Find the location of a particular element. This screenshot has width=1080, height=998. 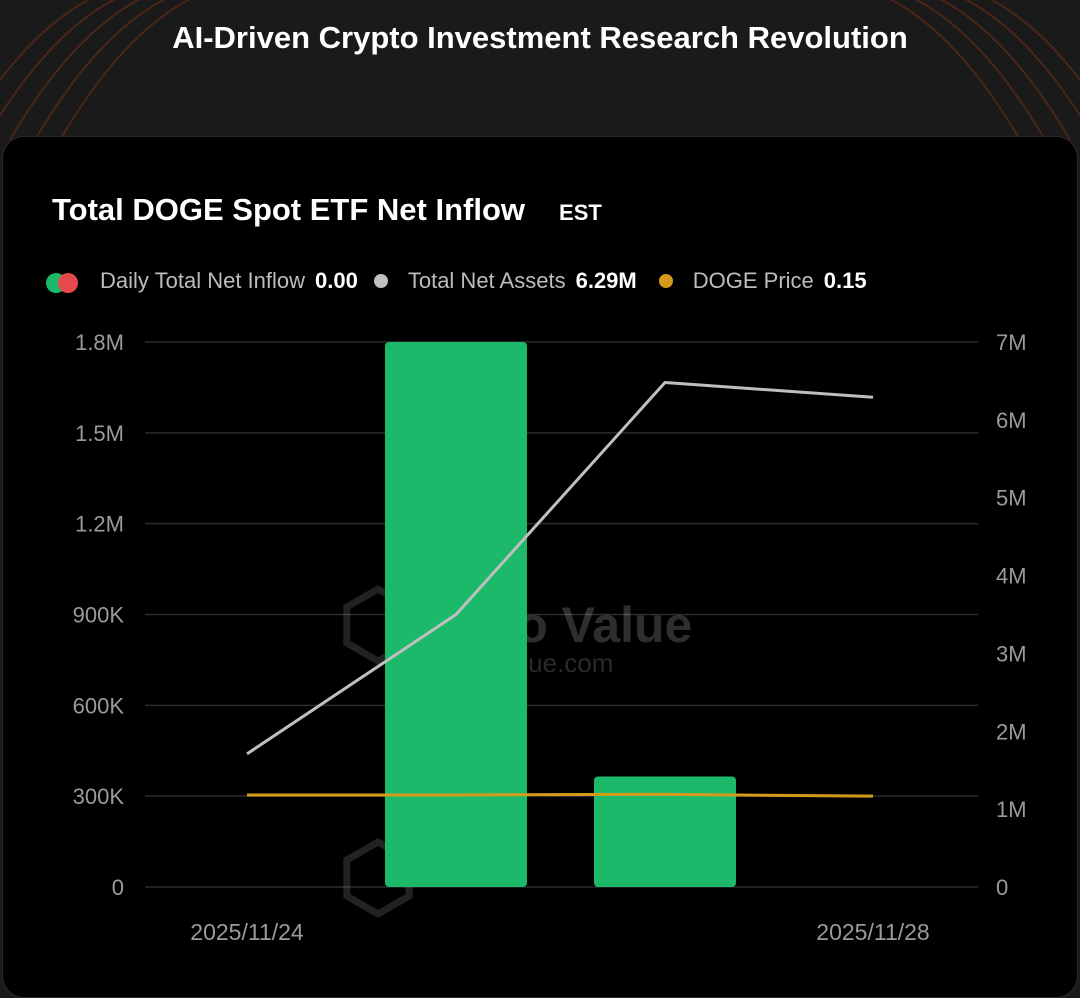

y-left-tick-label: 0 is located at coordinates (118, 887).